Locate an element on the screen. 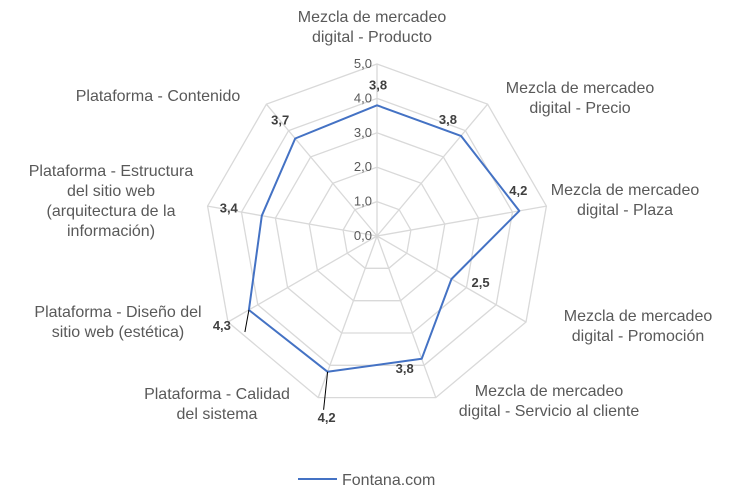 This screenshot has height=496, width=753. tick-labels: 0,0 1,0 2,0 3,0 4,0 5,0 is located at coordinates (363, 149).